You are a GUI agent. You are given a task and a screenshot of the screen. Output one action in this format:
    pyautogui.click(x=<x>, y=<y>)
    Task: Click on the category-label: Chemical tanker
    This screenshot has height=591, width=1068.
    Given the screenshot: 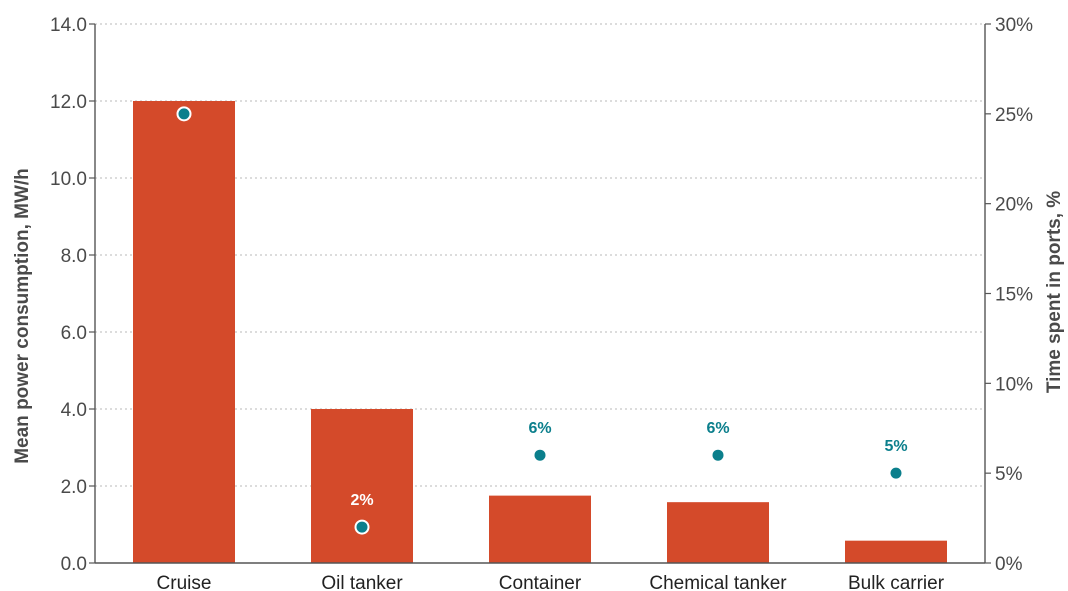 What is the action you would take?
    pyautogui.click(x=718, y=582)
    